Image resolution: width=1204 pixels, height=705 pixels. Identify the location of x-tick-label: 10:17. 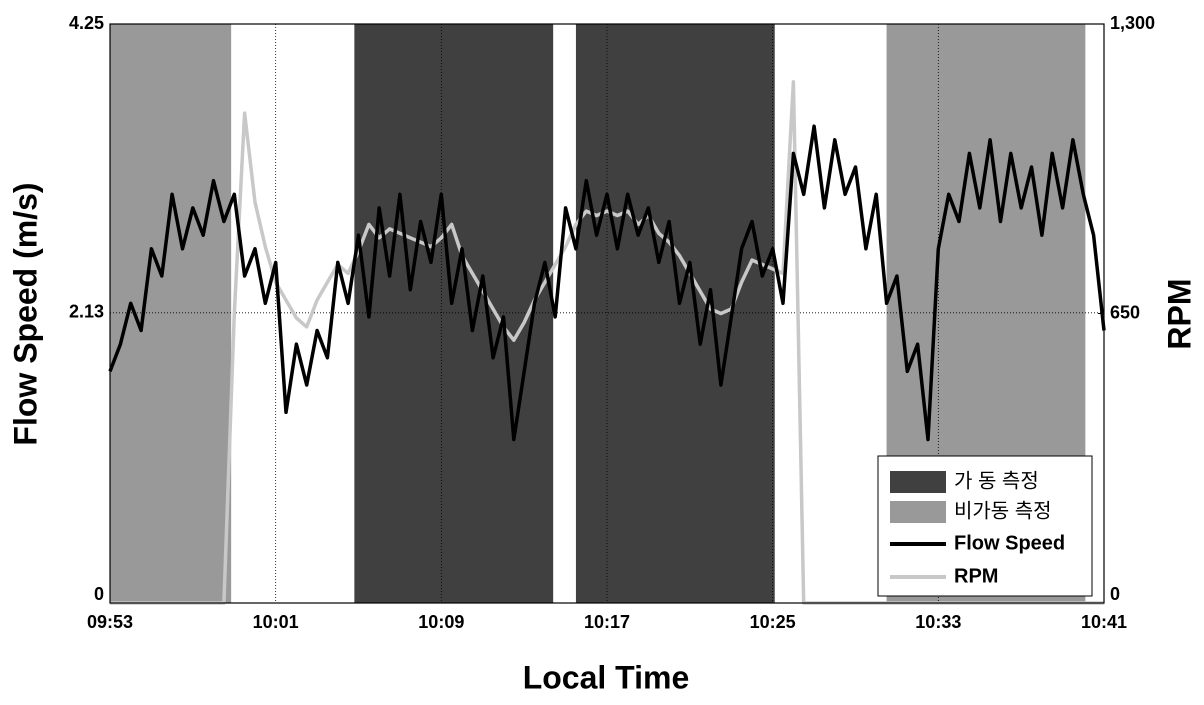
(607, 622).